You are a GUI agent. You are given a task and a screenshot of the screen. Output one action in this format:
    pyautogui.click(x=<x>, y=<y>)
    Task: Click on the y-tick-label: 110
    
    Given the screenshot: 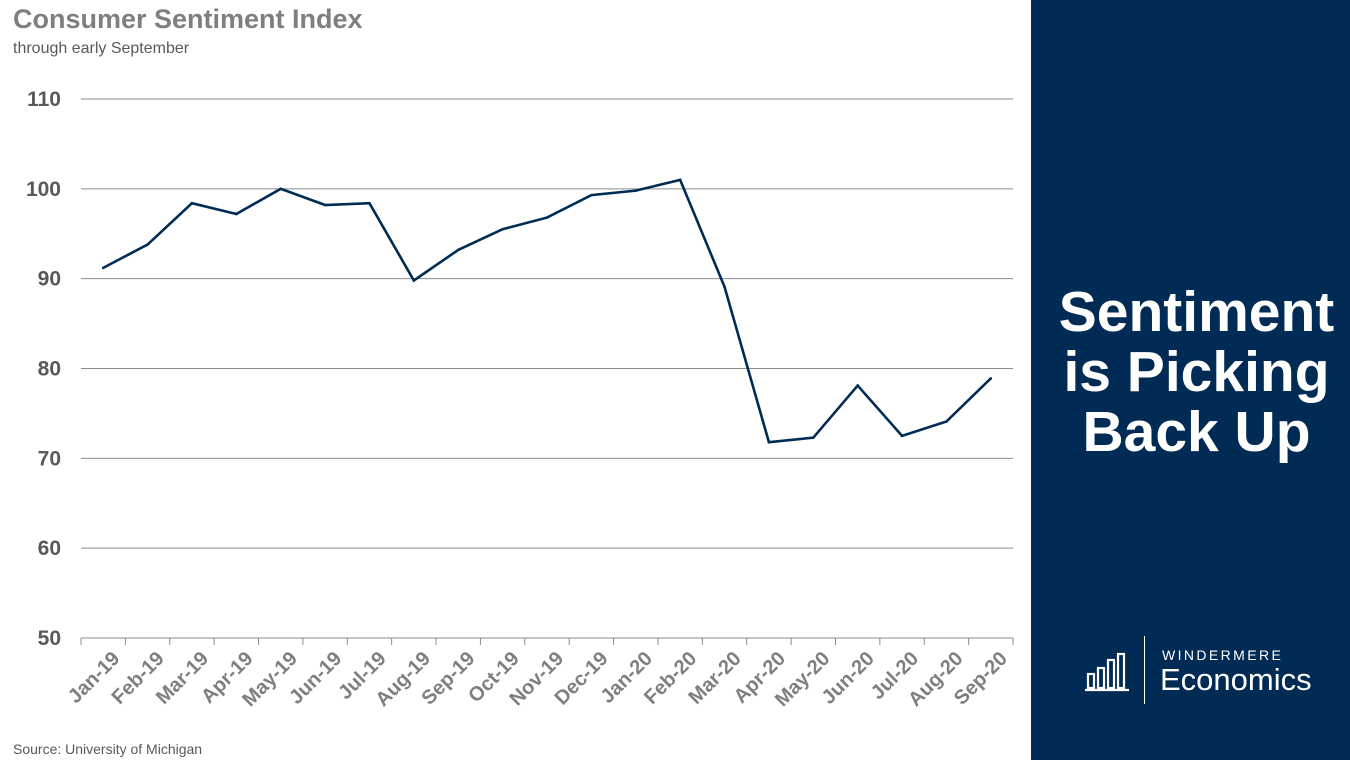 What is the action you would take?
    pyautogui.click(x=44, y=99)
    